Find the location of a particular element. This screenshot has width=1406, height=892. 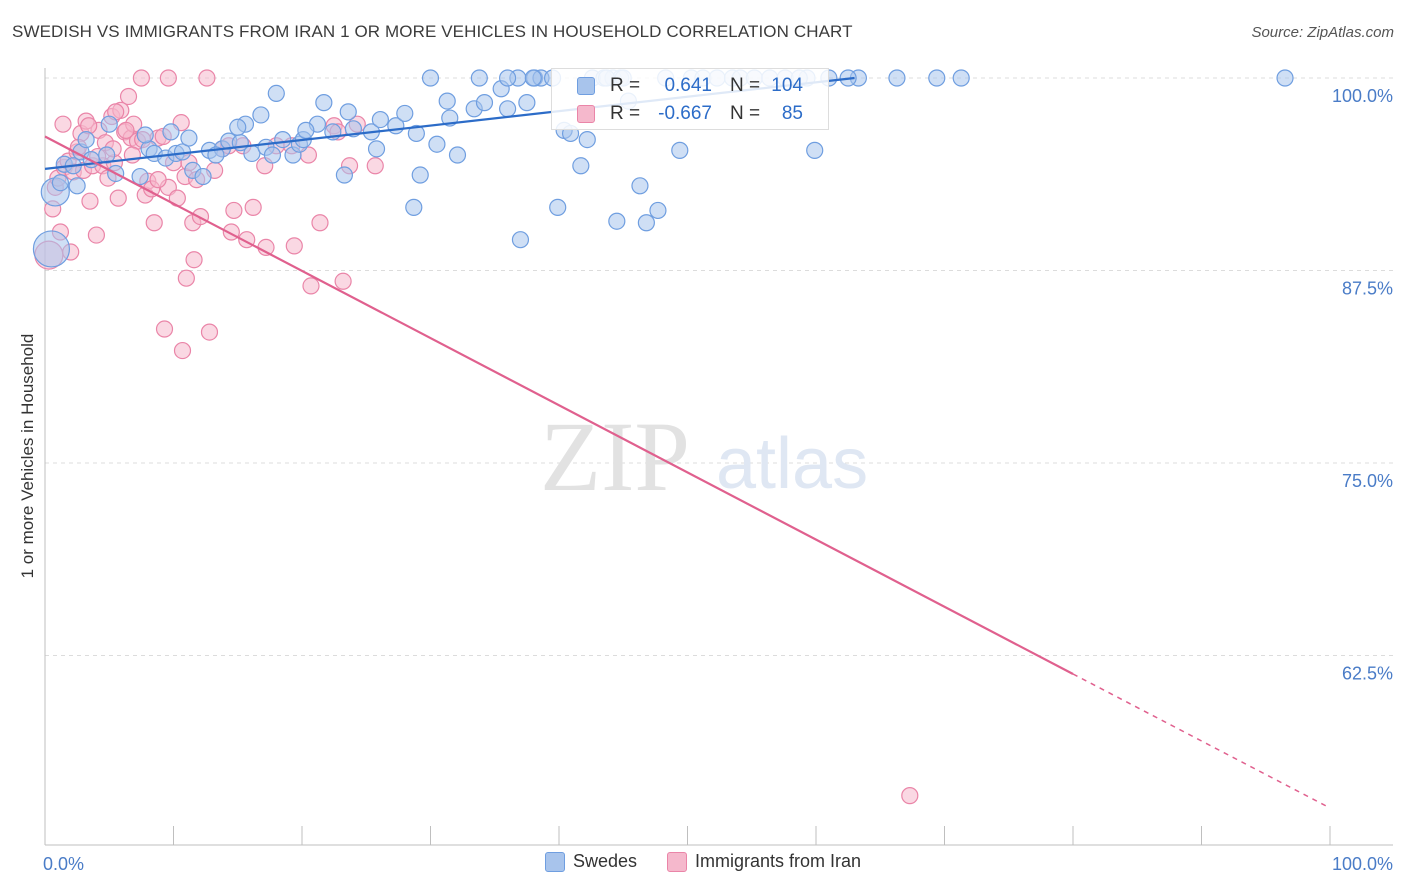

stats-n-value: 85 is located at coordinates (792, 113).